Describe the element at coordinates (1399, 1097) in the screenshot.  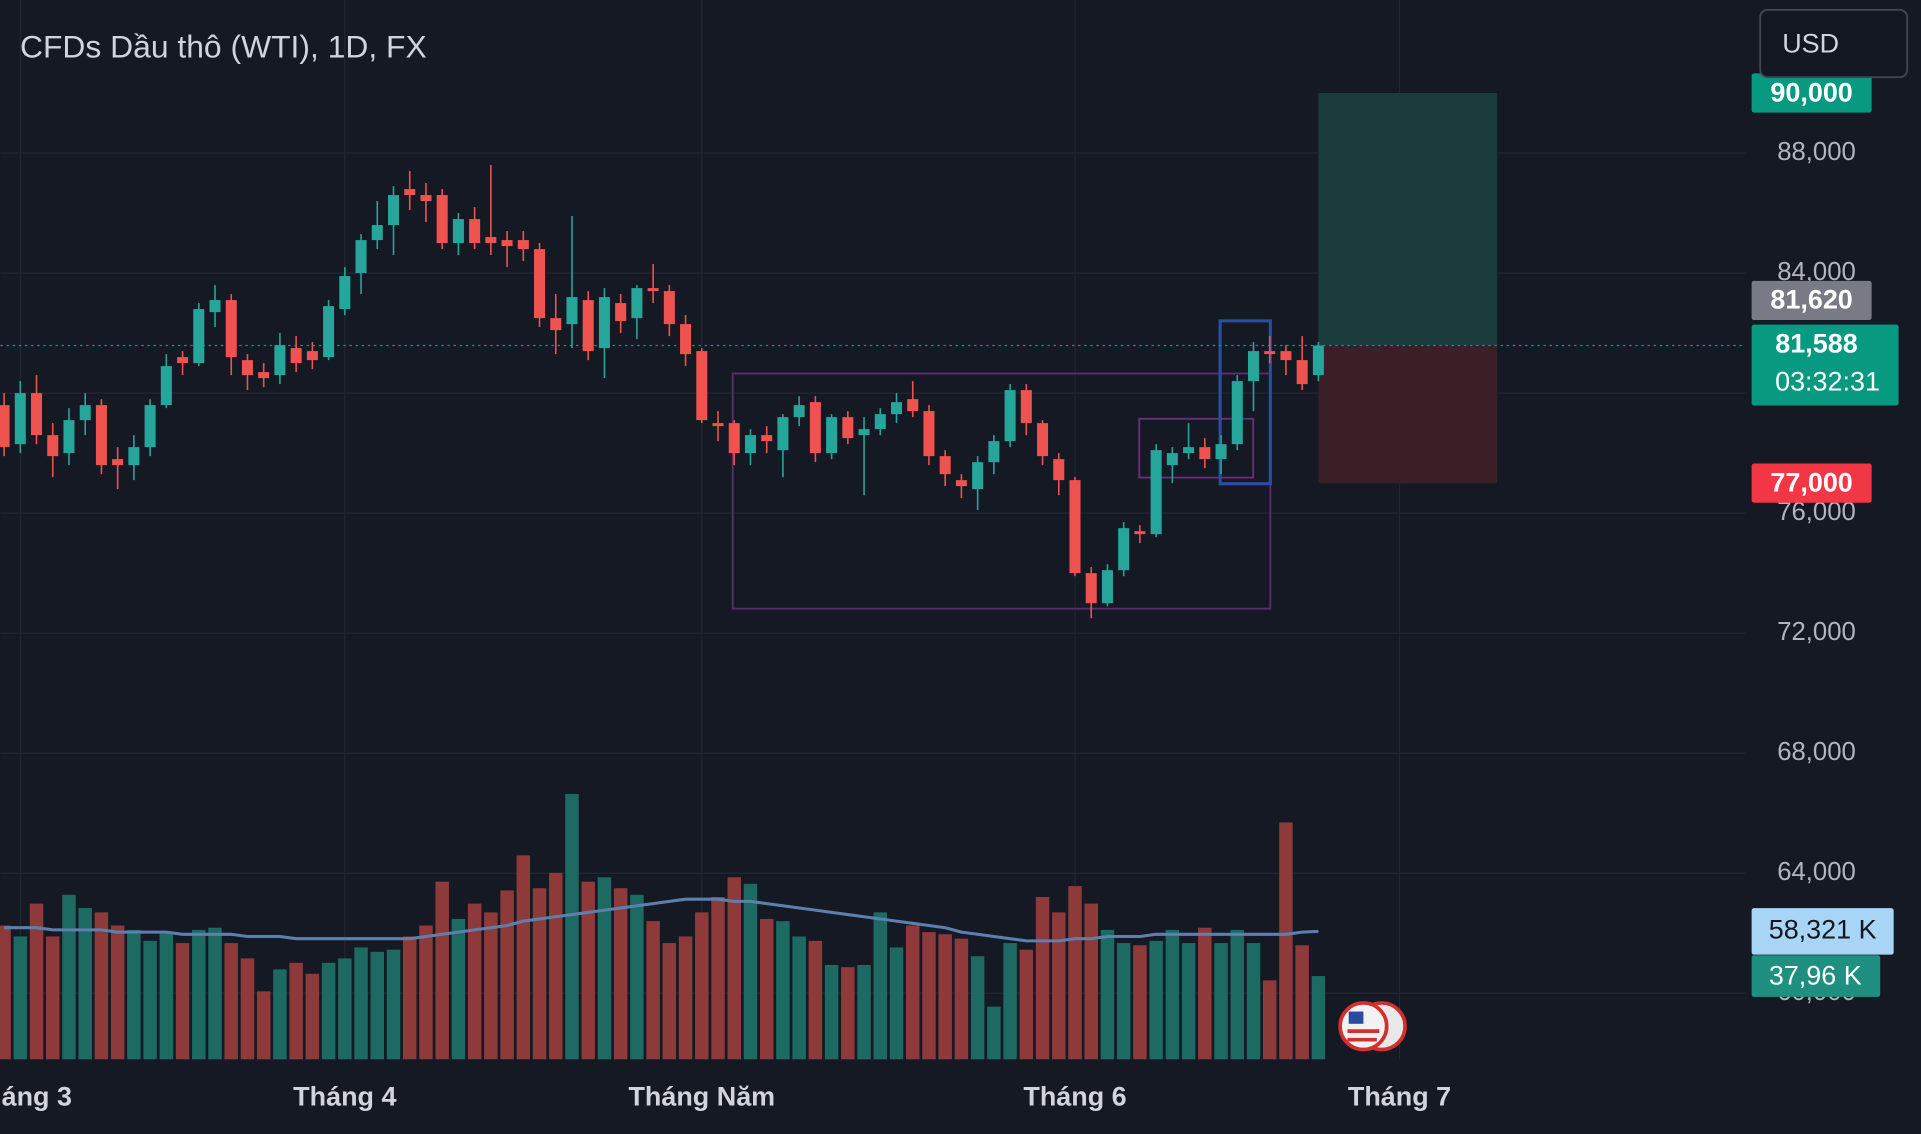
I see `x-tick-label: Tháng 7` at that location.